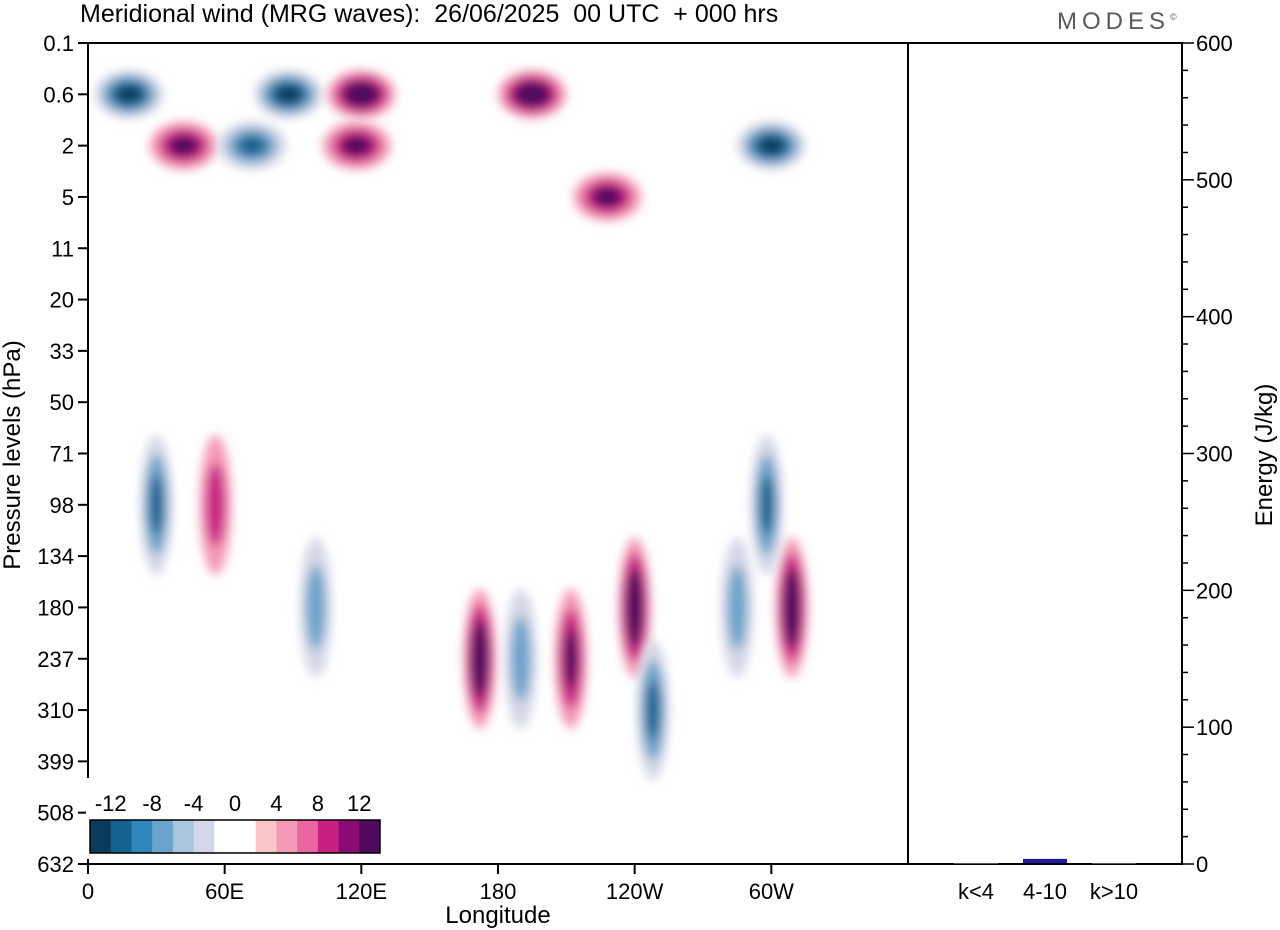 The image size is (1280, 930). I want to click on y-tick-label: 71, so click(62, 454).